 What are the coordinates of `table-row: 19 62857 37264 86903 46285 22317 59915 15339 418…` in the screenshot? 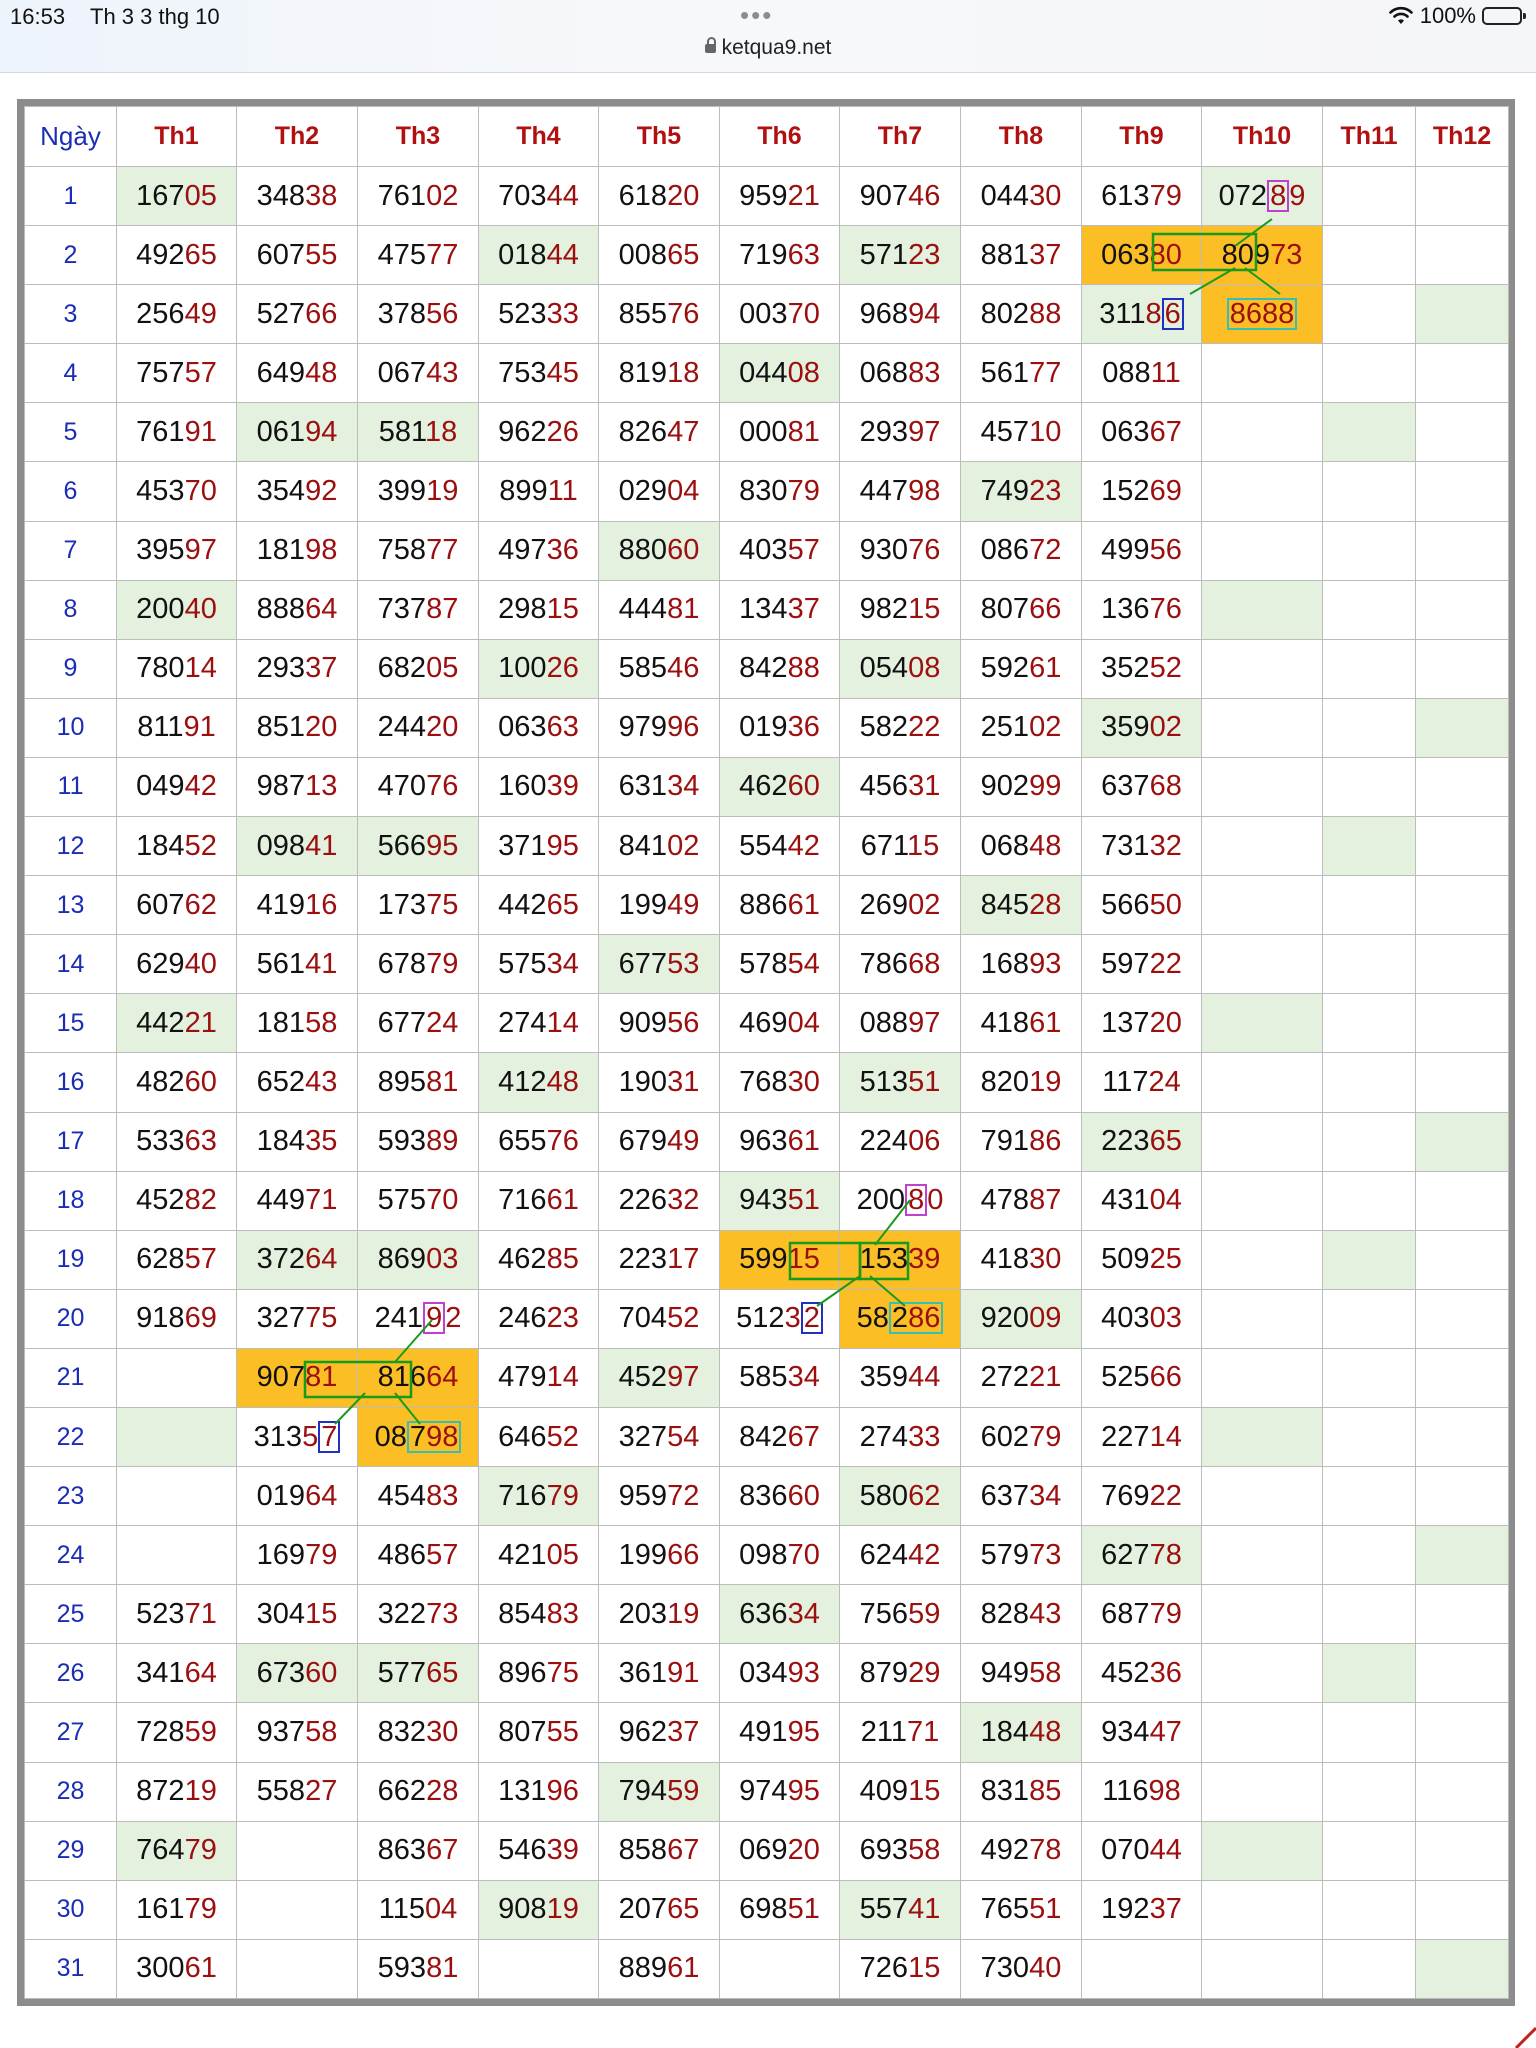 It's located at (766, 1259).